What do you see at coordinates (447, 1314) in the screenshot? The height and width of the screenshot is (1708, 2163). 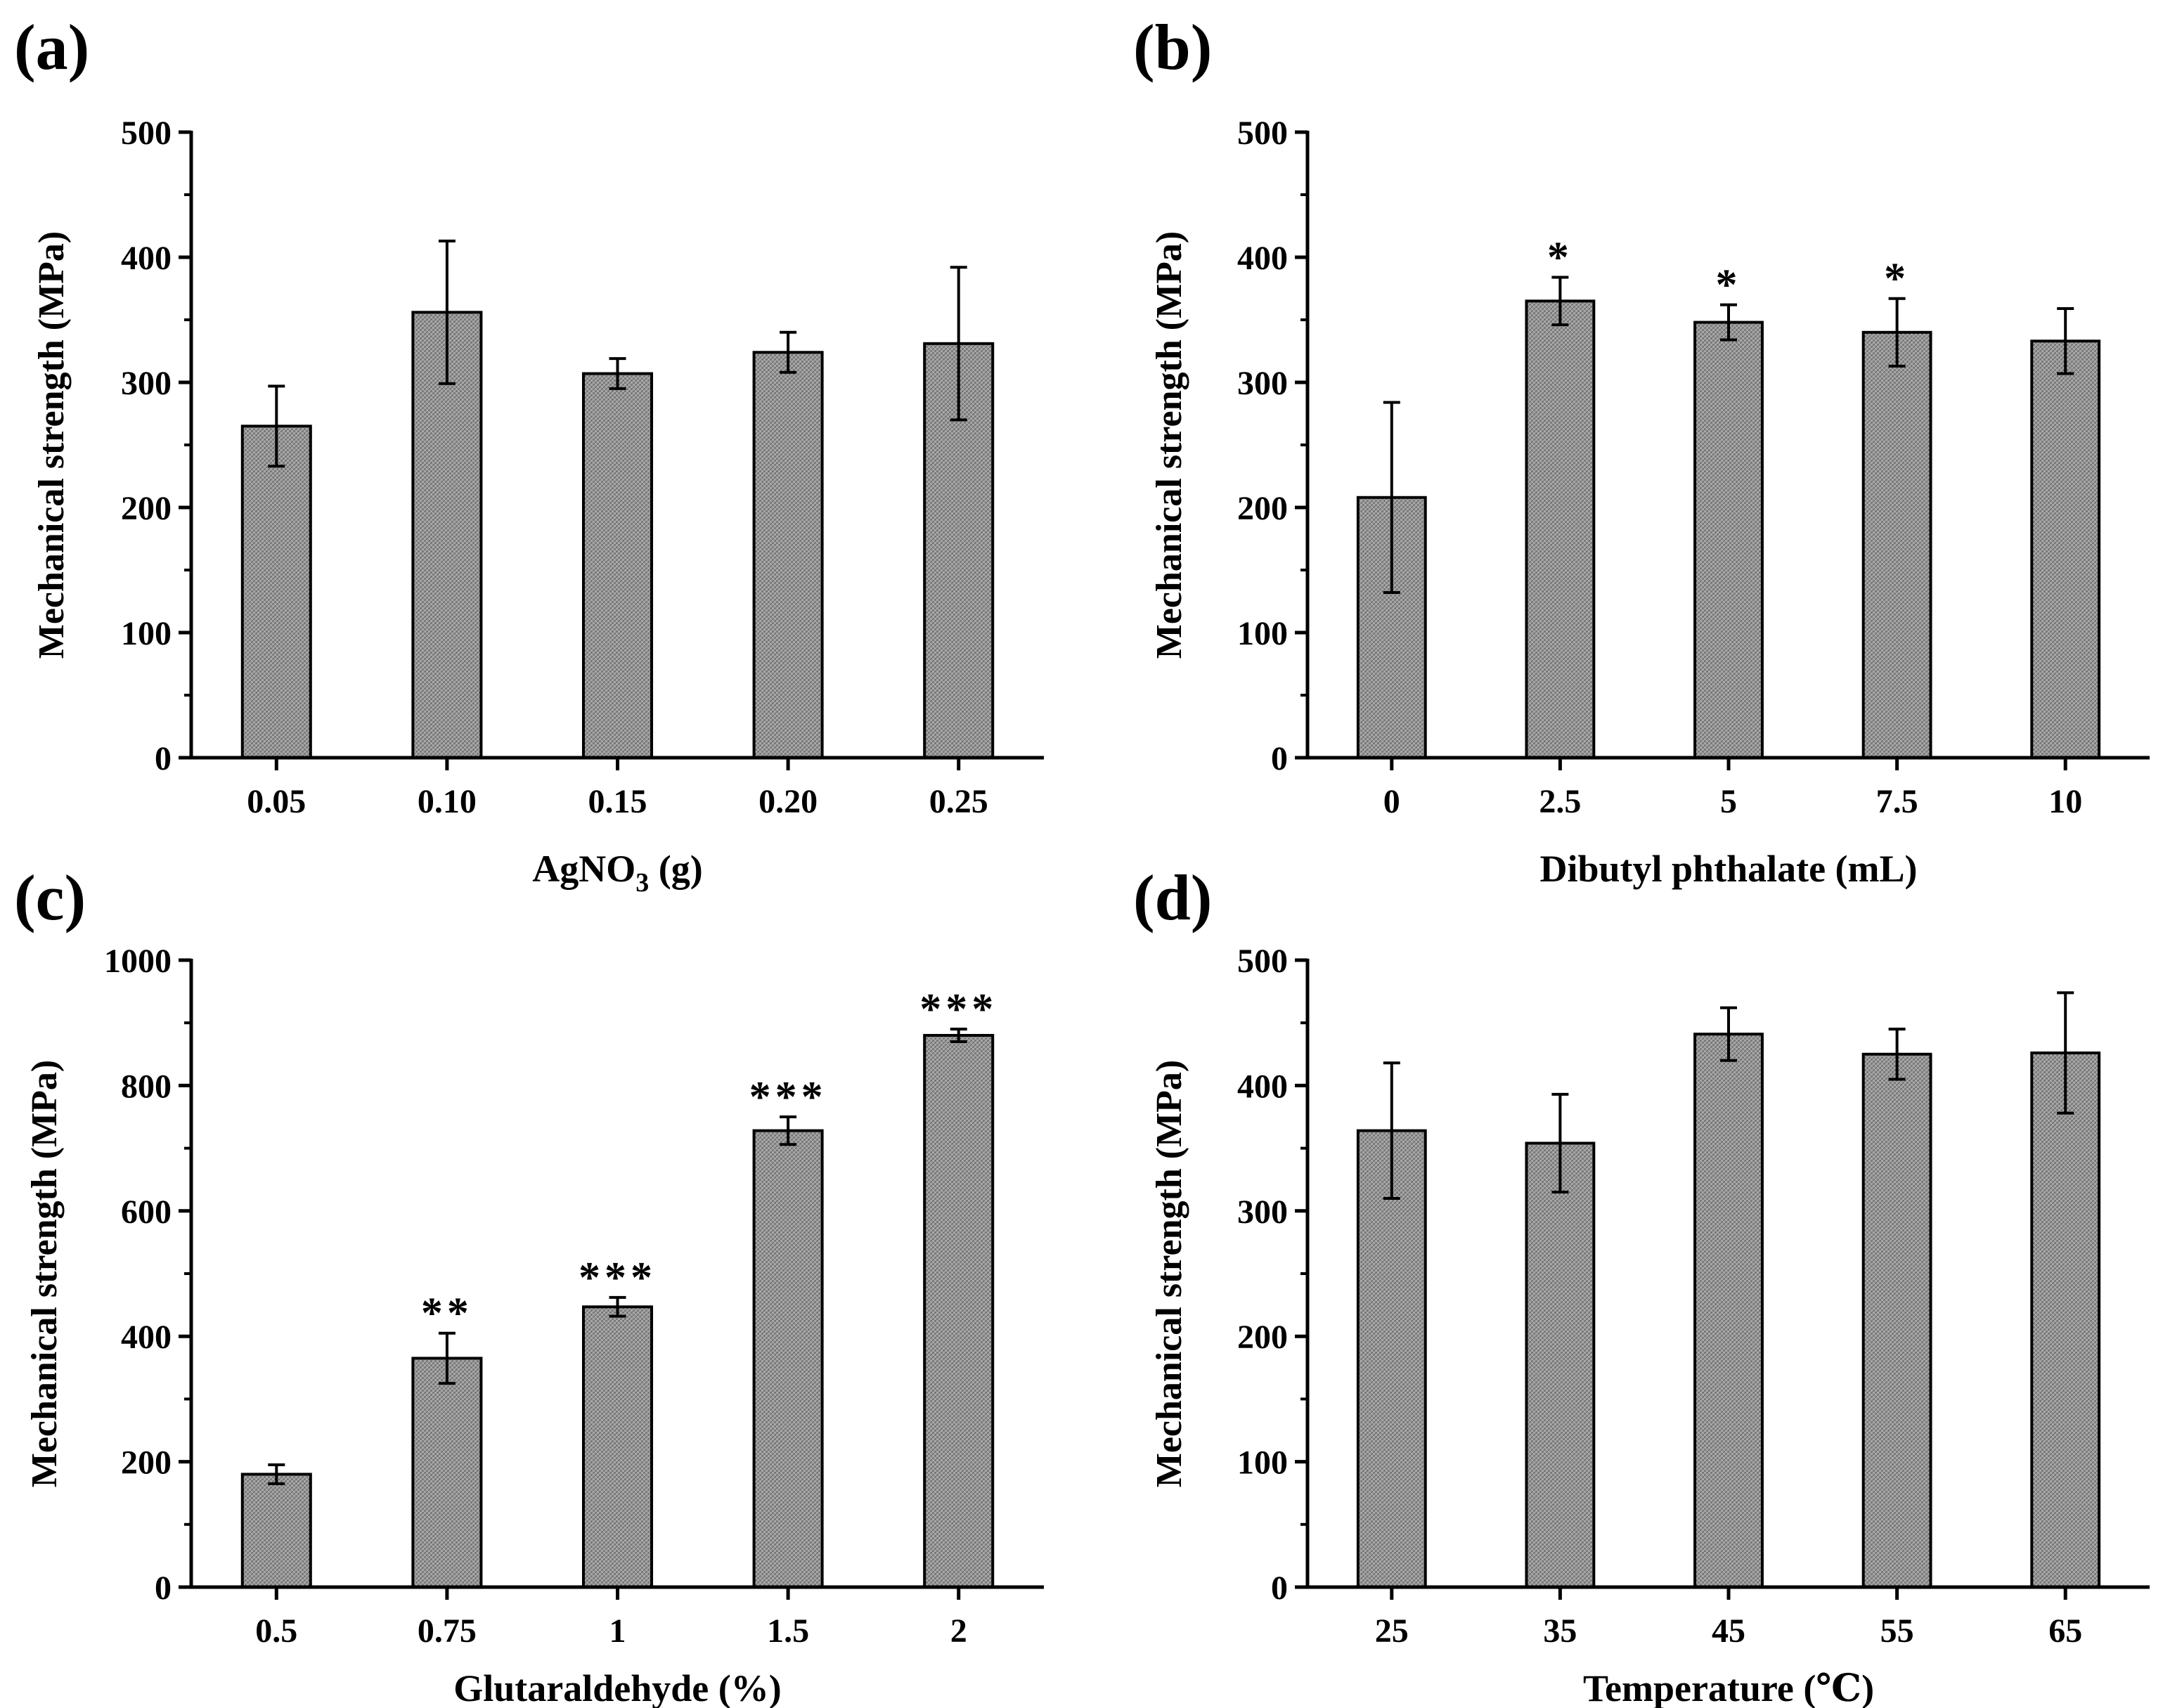 I see `significance-marker: **` at bounding box center [447, 1314].